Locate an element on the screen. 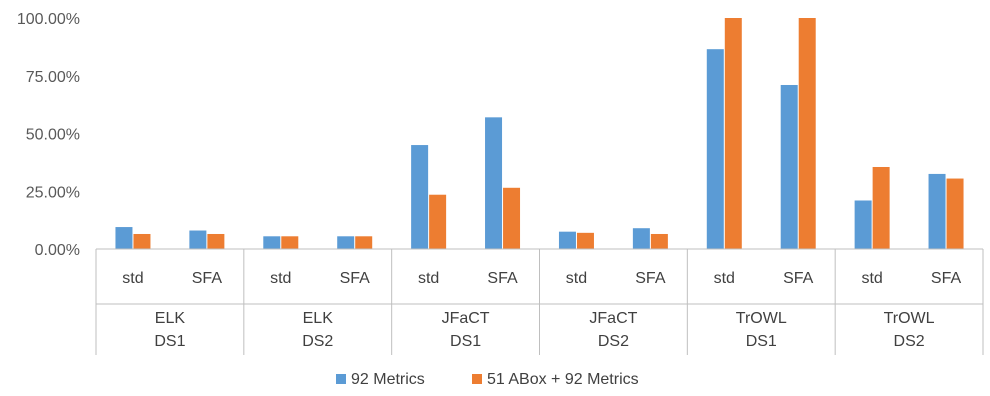 The height and width of the screenshot is (396, 990). y-tick-label: 25.00% is located at coordinates (53, 192).